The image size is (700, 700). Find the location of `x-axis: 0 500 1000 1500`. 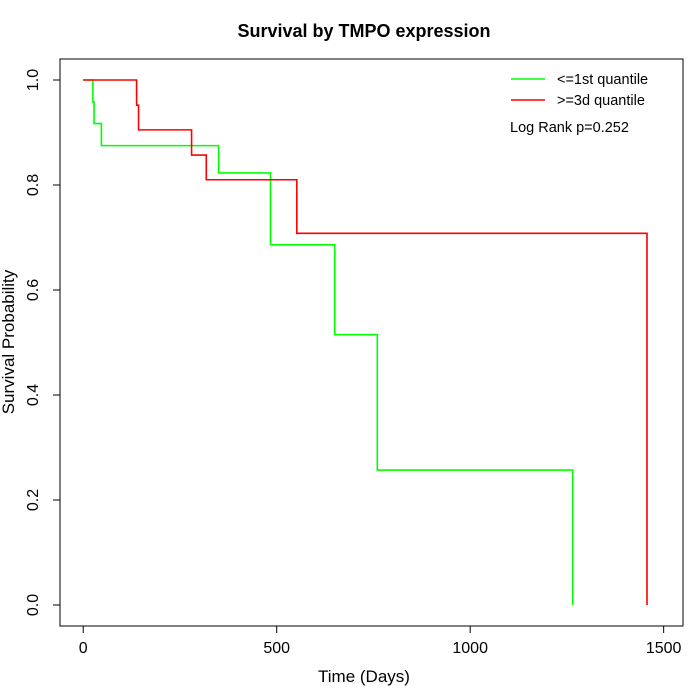

x-axis: 0 500 1000 1500 is located at coordinates (380, 641).